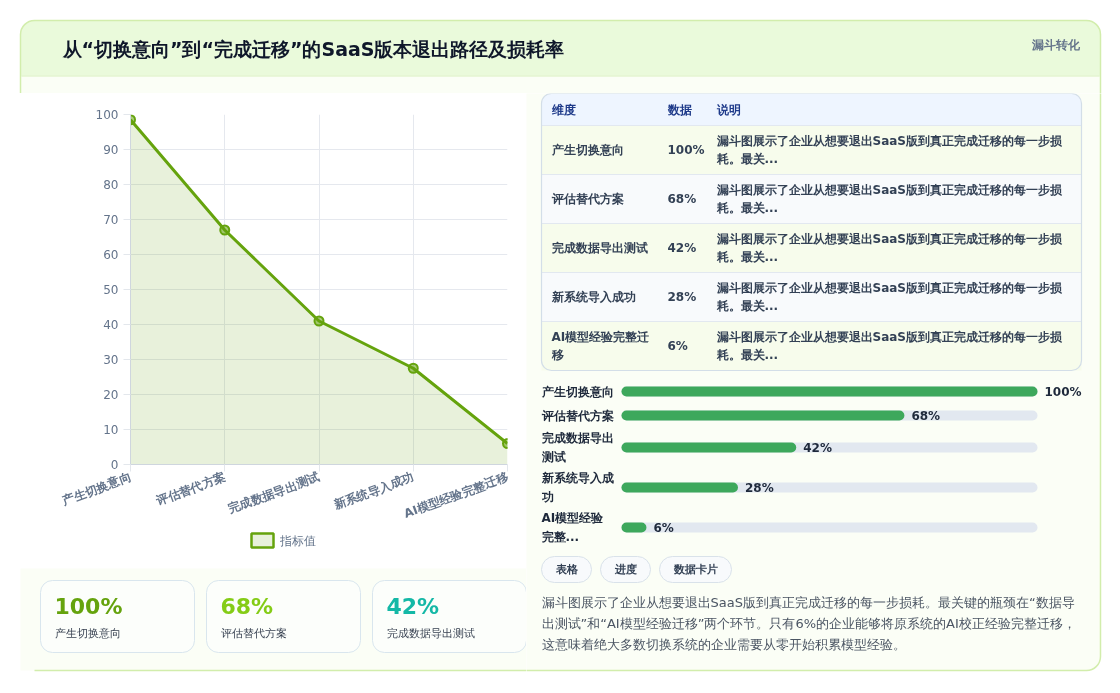 The width and height of the screenshot is (1120, 693). What do you see at coordinates (111, 395) in the screenshot?
I see `y-tick-label: 20` at bounding box center [111, 395].